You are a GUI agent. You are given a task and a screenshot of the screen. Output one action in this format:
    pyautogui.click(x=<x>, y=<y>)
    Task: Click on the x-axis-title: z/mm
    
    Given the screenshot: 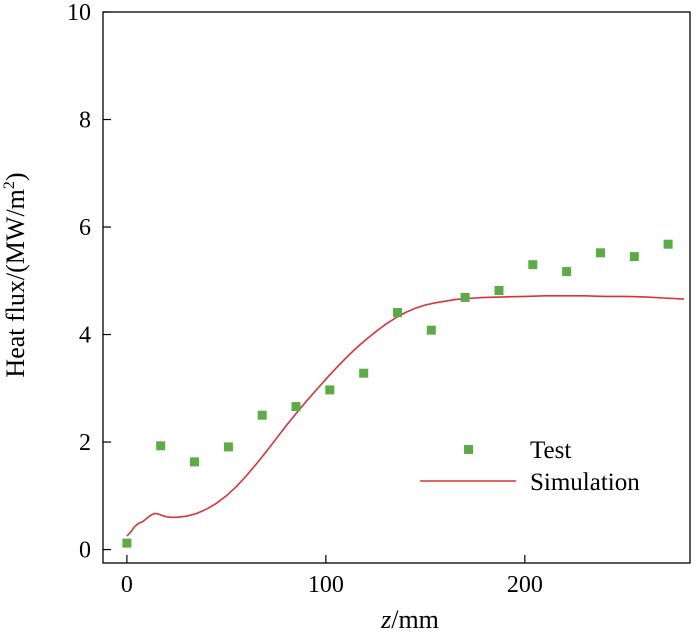 What is the action you would take?
    pyautogui.click(x=409, y=619)
    